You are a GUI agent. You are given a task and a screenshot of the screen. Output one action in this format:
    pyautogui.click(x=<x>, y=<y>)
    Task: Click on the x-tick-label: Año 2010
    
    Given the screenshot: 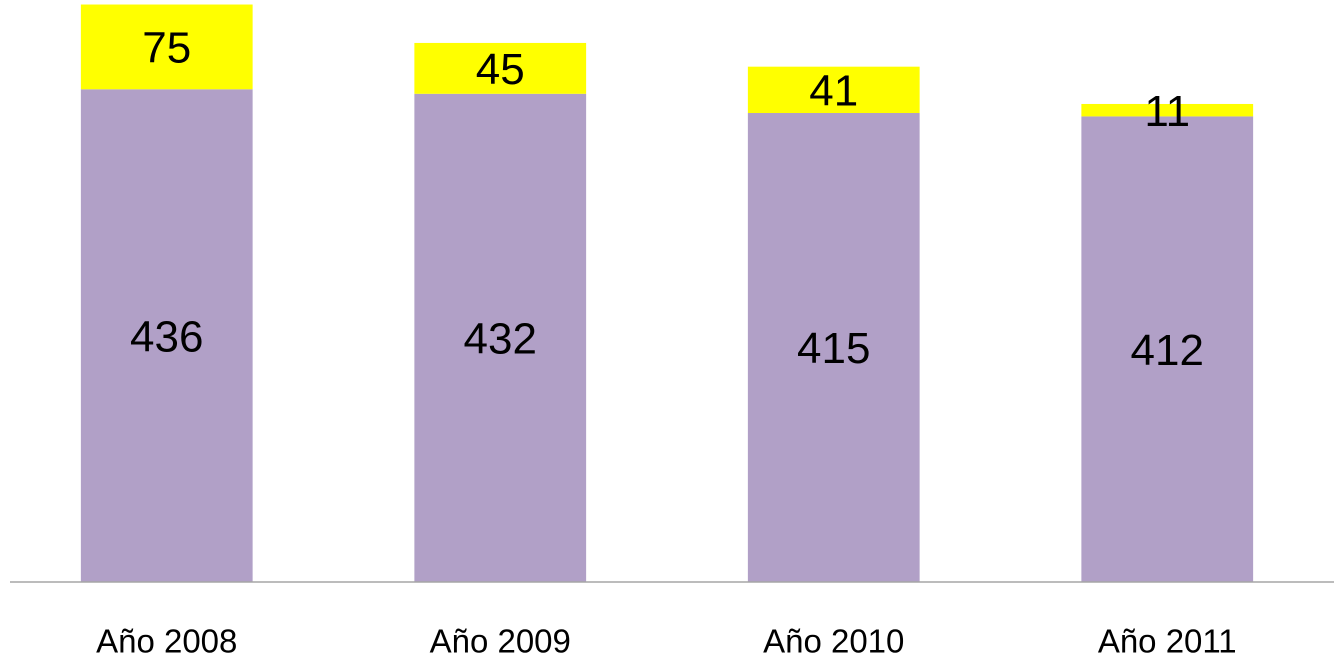 What is the action you would take?
    pyautogui.click(x=833, y=641)
    